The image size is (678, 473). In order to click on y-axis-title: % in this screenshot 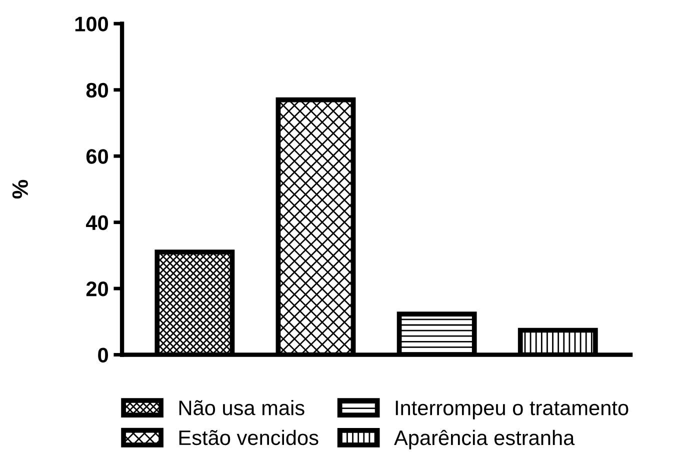, I will do `click(20, 189)`.